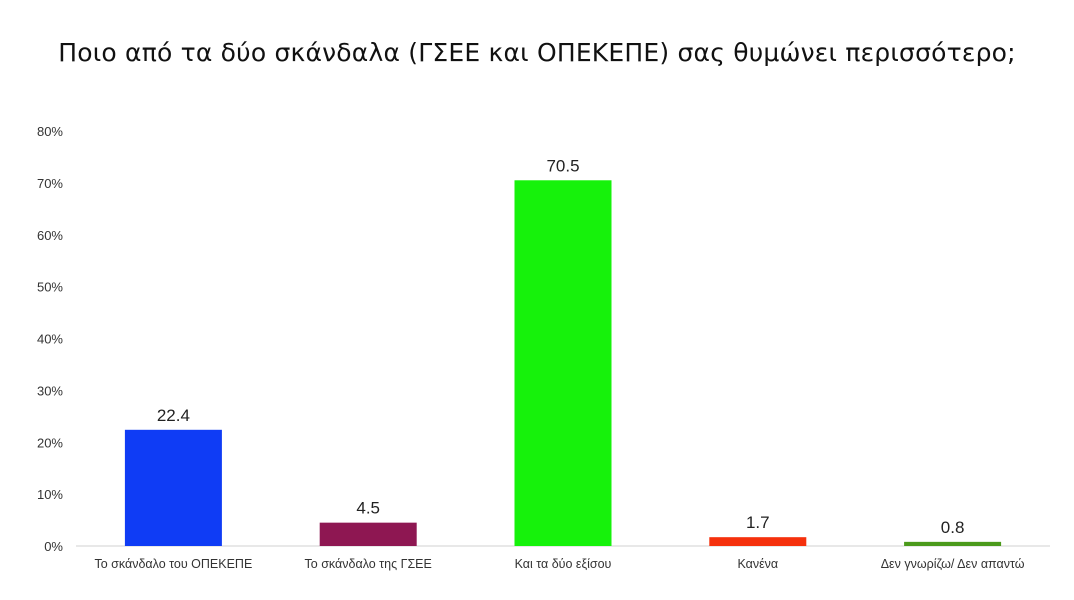 Image resolution: width=1074 pixels, height=600 pixels. Describe the element at coordinates (368, 564) in the screenshot. I see `x-tick-label: Το σκάνδαλο της ΓΣΕΕ` at that location.